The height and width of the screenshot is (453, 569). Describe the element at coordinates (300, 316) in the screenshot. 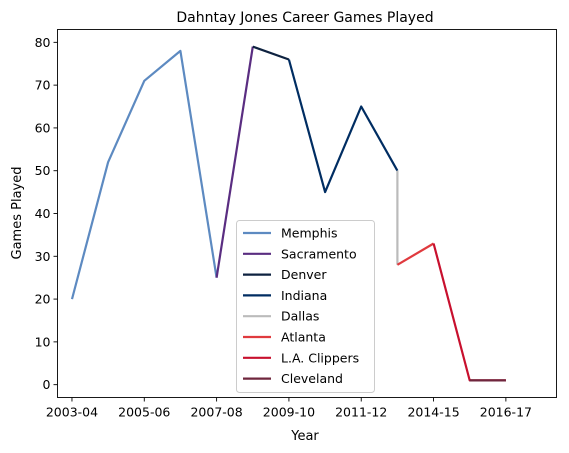

I see `legend-label: Dallas` at that location.